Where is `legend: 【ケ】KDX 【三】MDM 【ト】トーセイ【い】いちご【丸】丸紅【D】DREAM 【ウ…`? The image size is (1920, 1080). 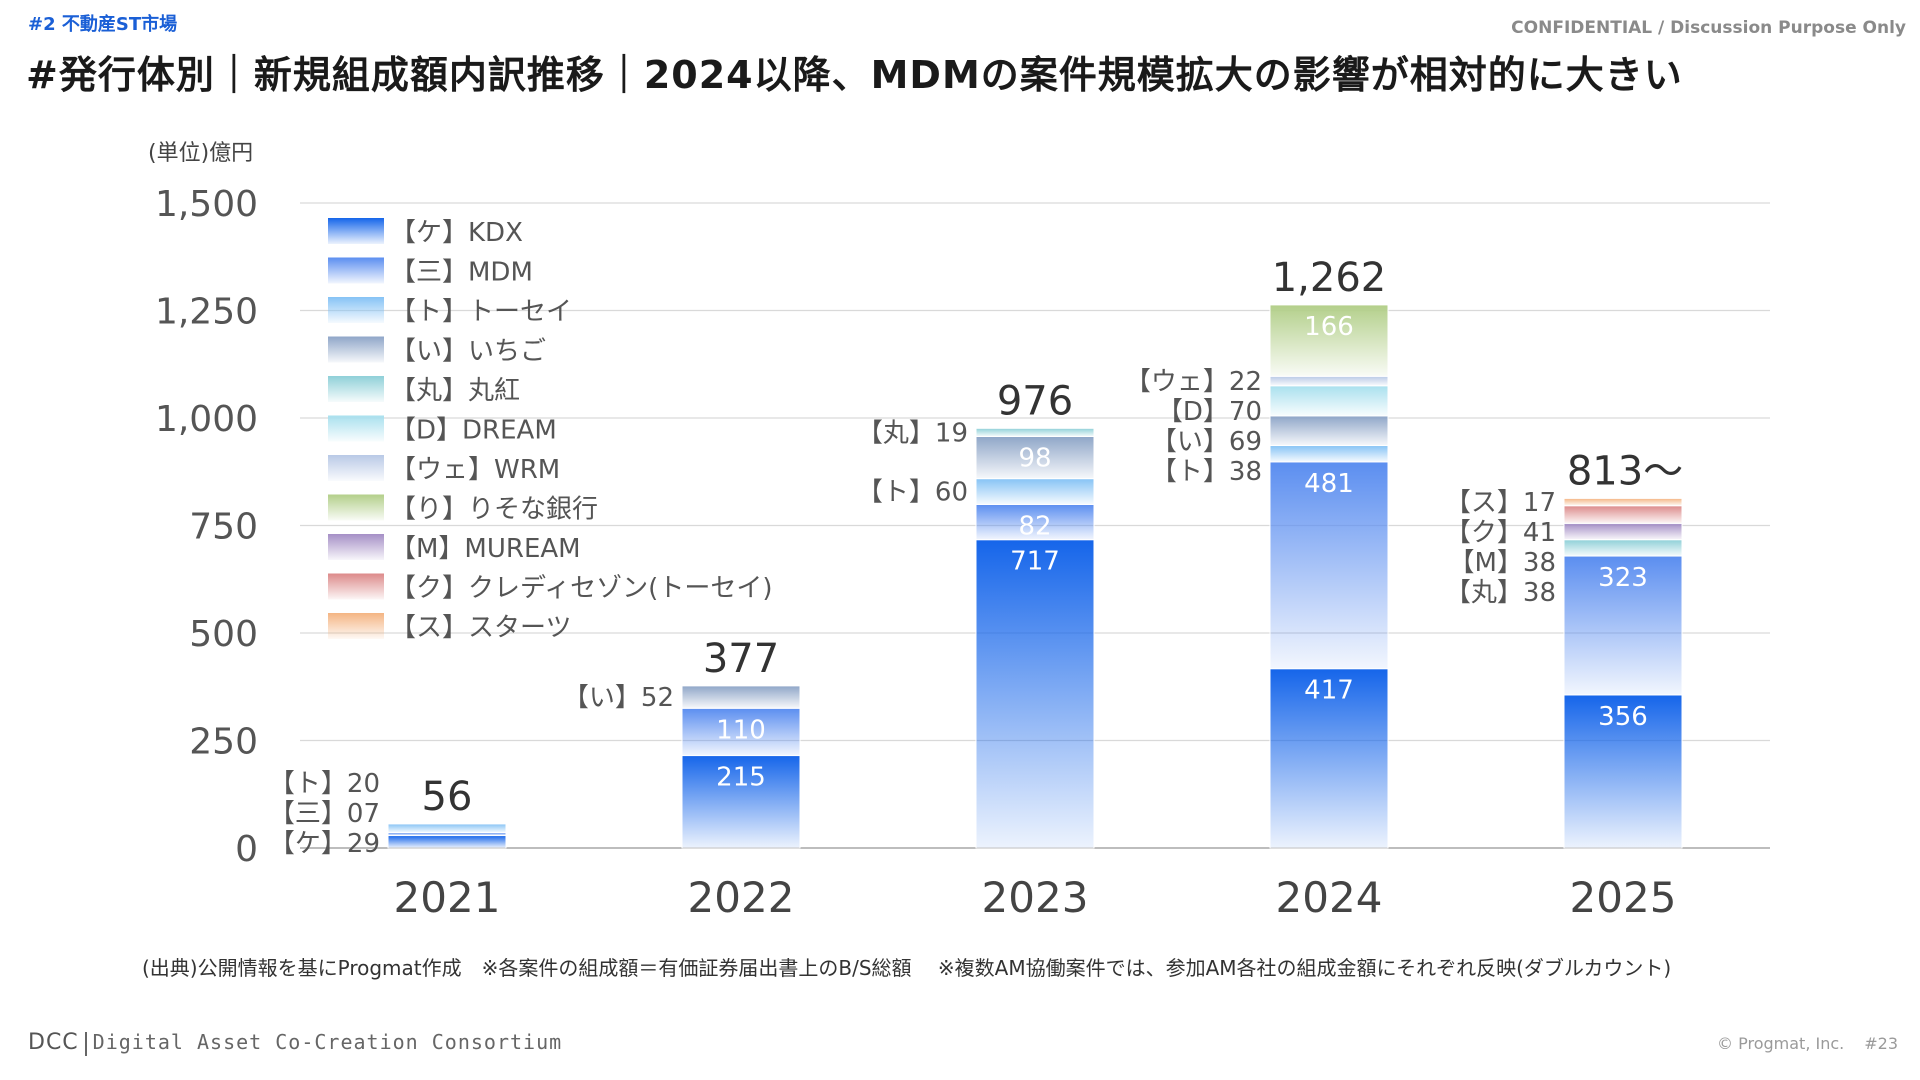
legend: 【ケ】KDX 【三】MDM 【ト】トーセイ【い】いちご【丸】丸紅【D】DREAM 【ウ… is located at coordinates (550, 430).